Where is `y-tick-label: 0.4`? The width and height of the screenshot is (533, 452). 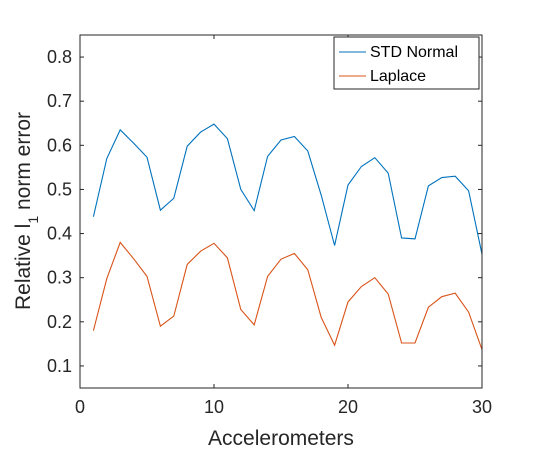 y-tick-label: 0.4 is located at coordinates (59, 234).